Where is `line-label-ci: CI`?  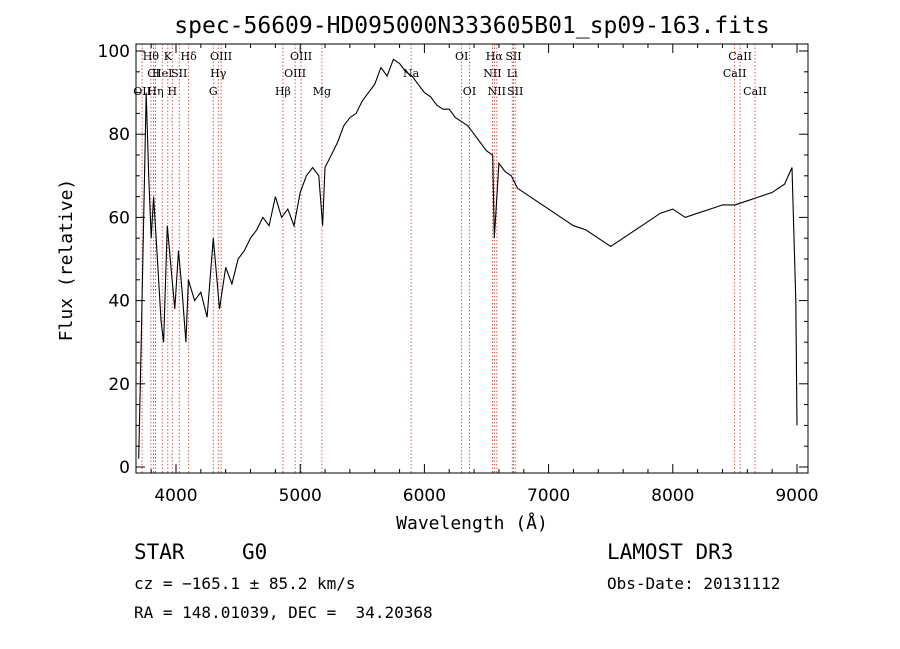
line-label-ci: CI is located at coordinates (153, 73).